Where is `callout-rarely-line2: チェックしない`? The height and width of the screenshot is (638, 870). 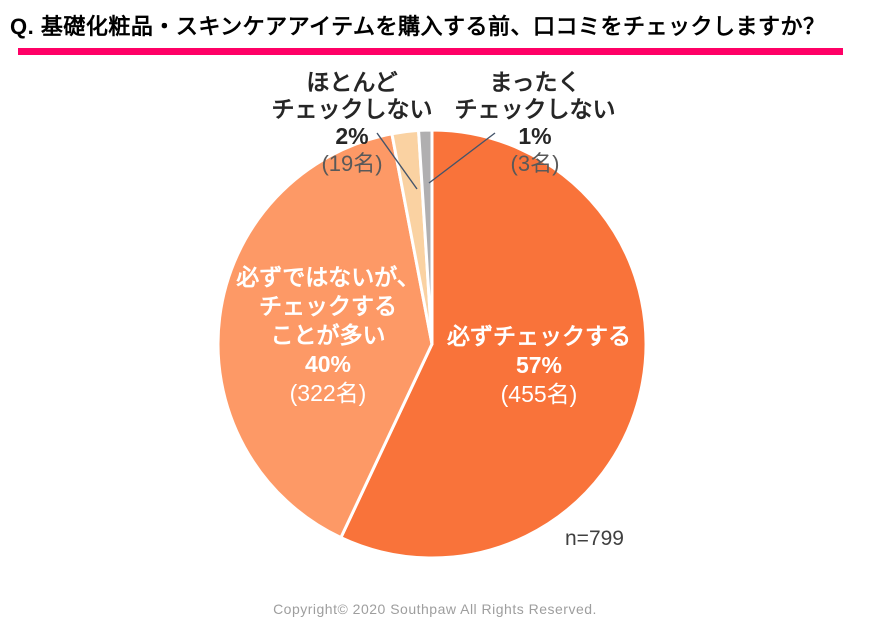
callout-rarely-line2: チェックしない is located at coordinates (352, 109).